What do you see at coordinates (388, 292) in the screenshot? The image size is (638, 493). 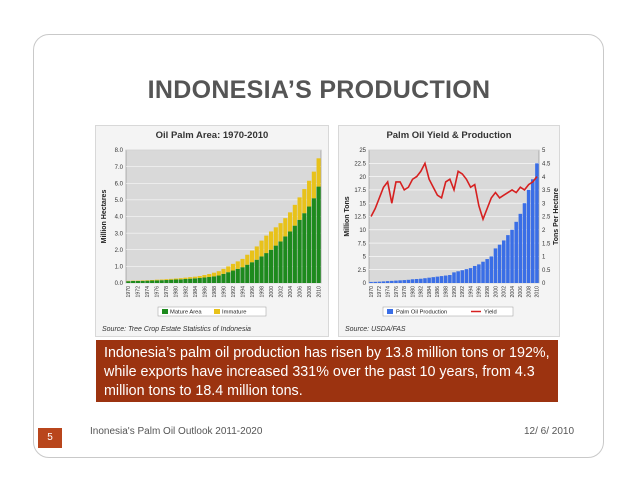 I see `x-tick-label: 1974` at bounding box center [388, 292].